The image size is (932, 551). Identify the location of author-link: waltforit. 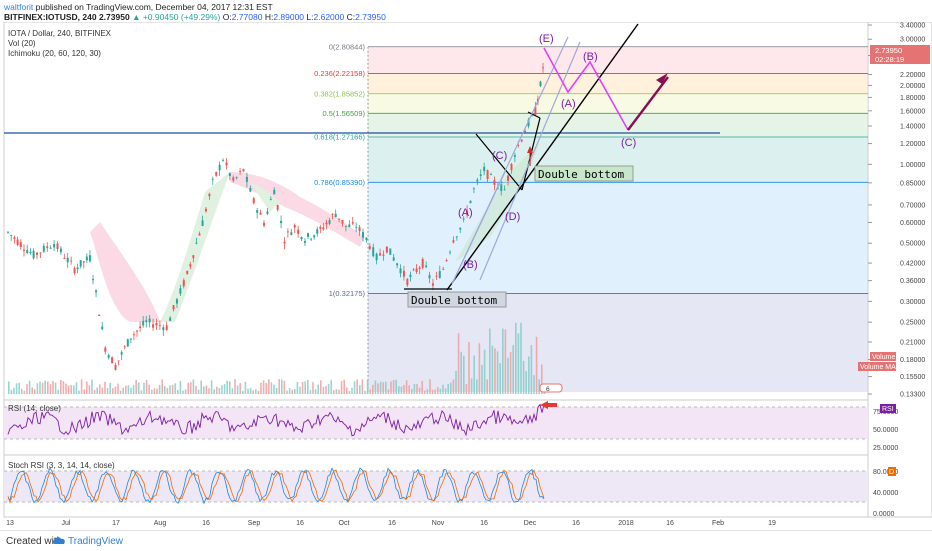
(19, 7).